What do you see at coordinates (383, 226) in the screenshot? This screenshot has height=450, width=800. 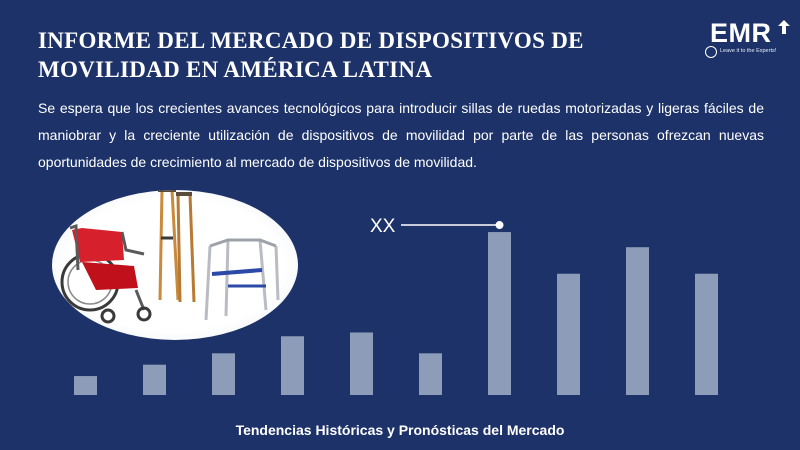 I see `annotation-label: XX` at bounding box center [383, 226].